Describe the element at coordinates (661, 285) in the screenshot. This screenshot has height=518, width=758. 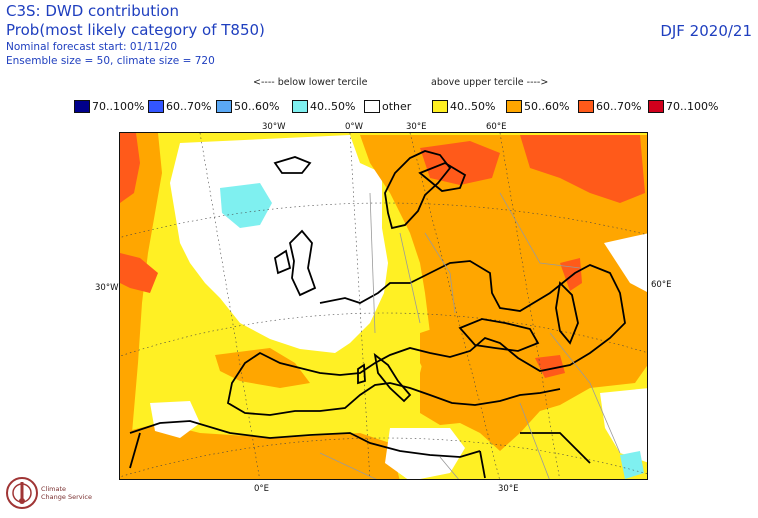
I see `grid-label-right-60e: 60°E` at that location.